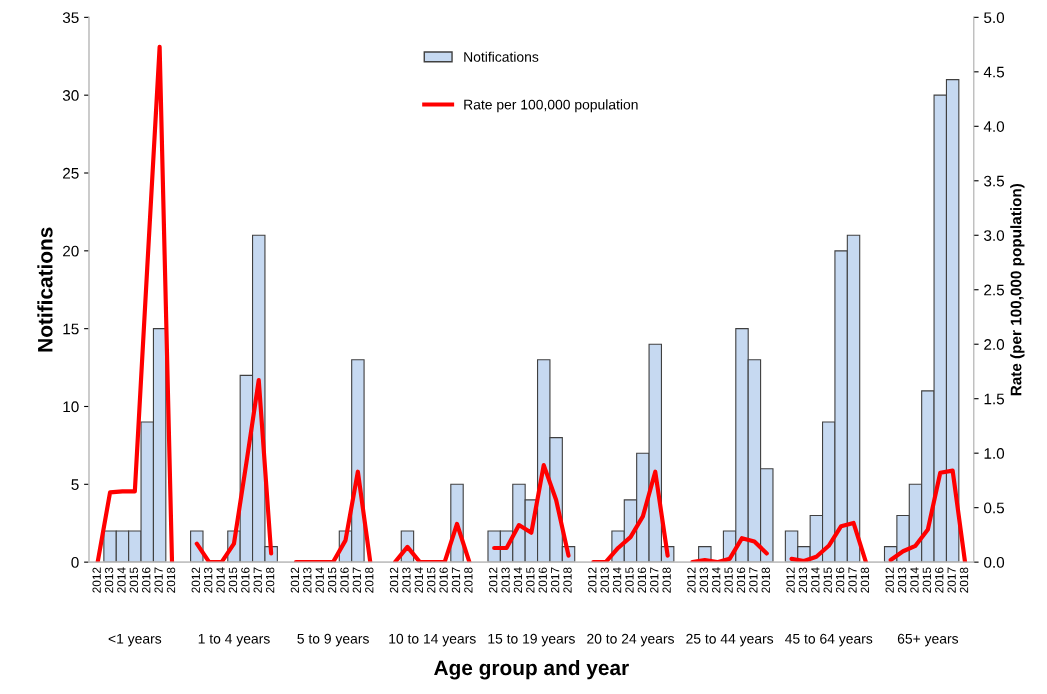 Image resolution: width=1047 pixels, height=694 pixels. Describe the element at coordinates (994, 181) in the screenshot. I see `y2-tick-label: 3.5` at that location.